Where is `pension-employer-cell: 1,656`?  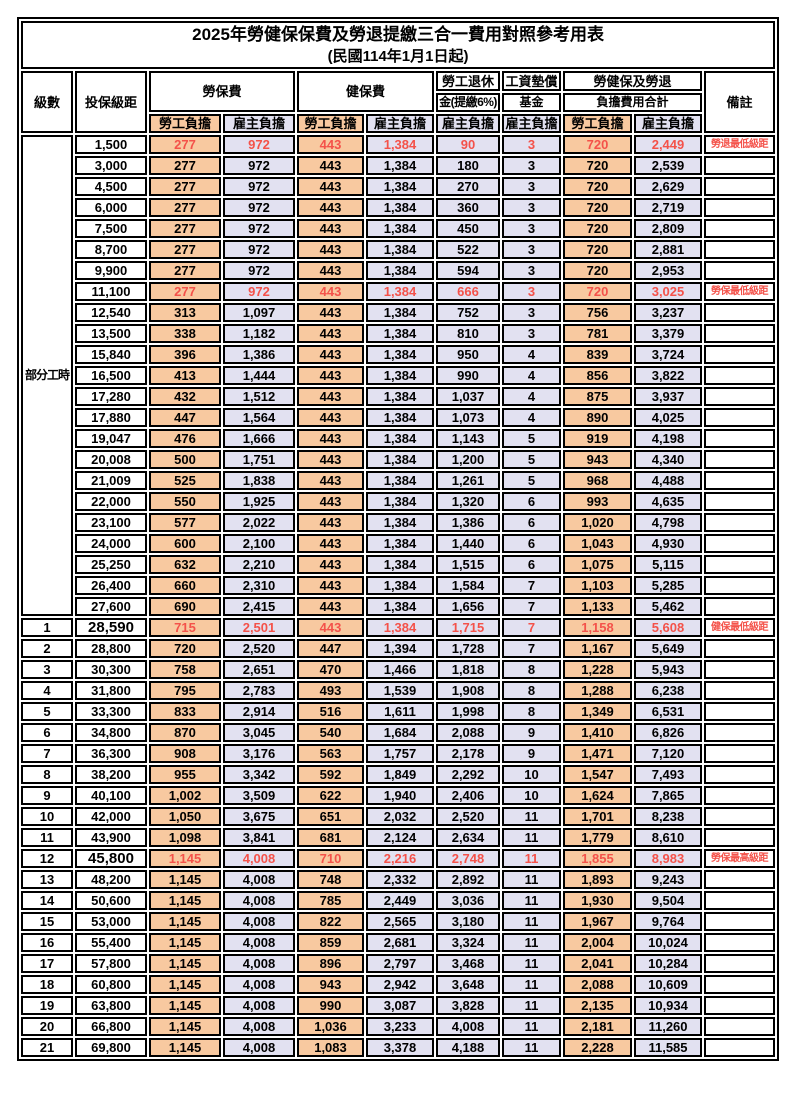
pension-employer-cell: 1,656 is located at coordinates (468, 606).